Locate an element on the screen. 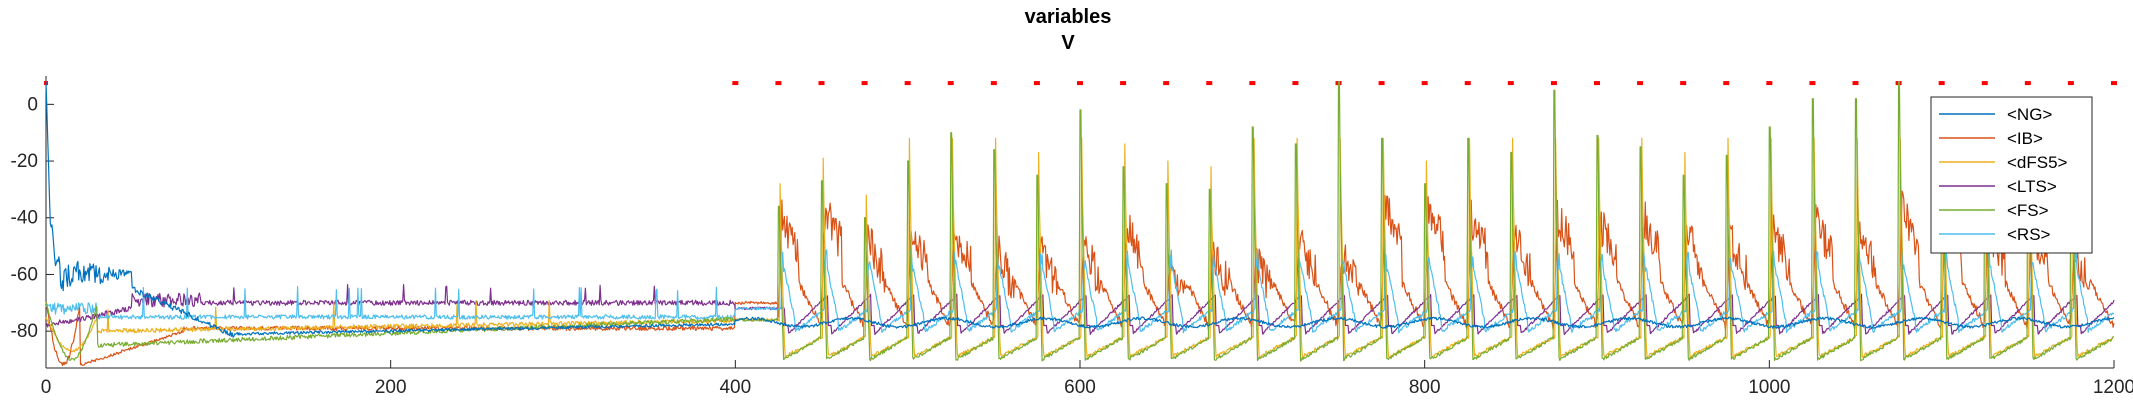 The width and height of the screenshot is (2133, 400). event-markers is located at coordinates (1080, 83).